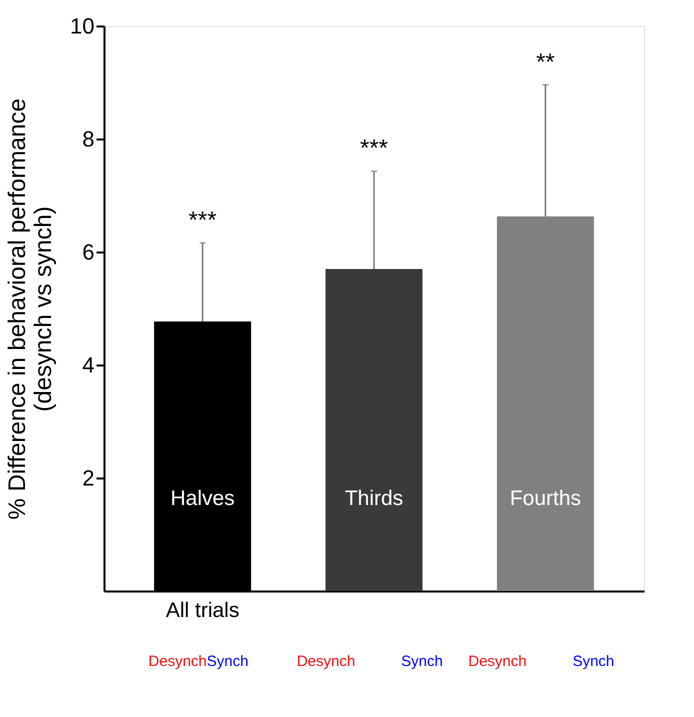 This screenshot has height=717, width=694. Describe the element at coordinates (374, 498) in the screenshot. I see `x-tick-label: Thirds` at that location.